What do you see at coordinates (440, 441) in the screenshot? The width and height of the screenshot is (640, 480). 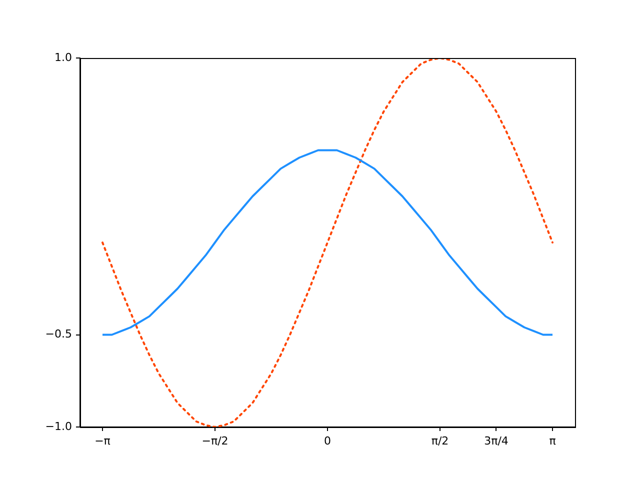 I see `x-tick-label: π/2` at bounding box center [440, 441].